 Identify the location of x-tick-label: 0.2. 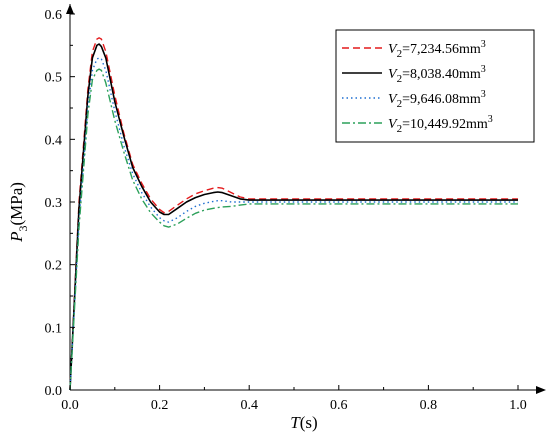
(160, 405).